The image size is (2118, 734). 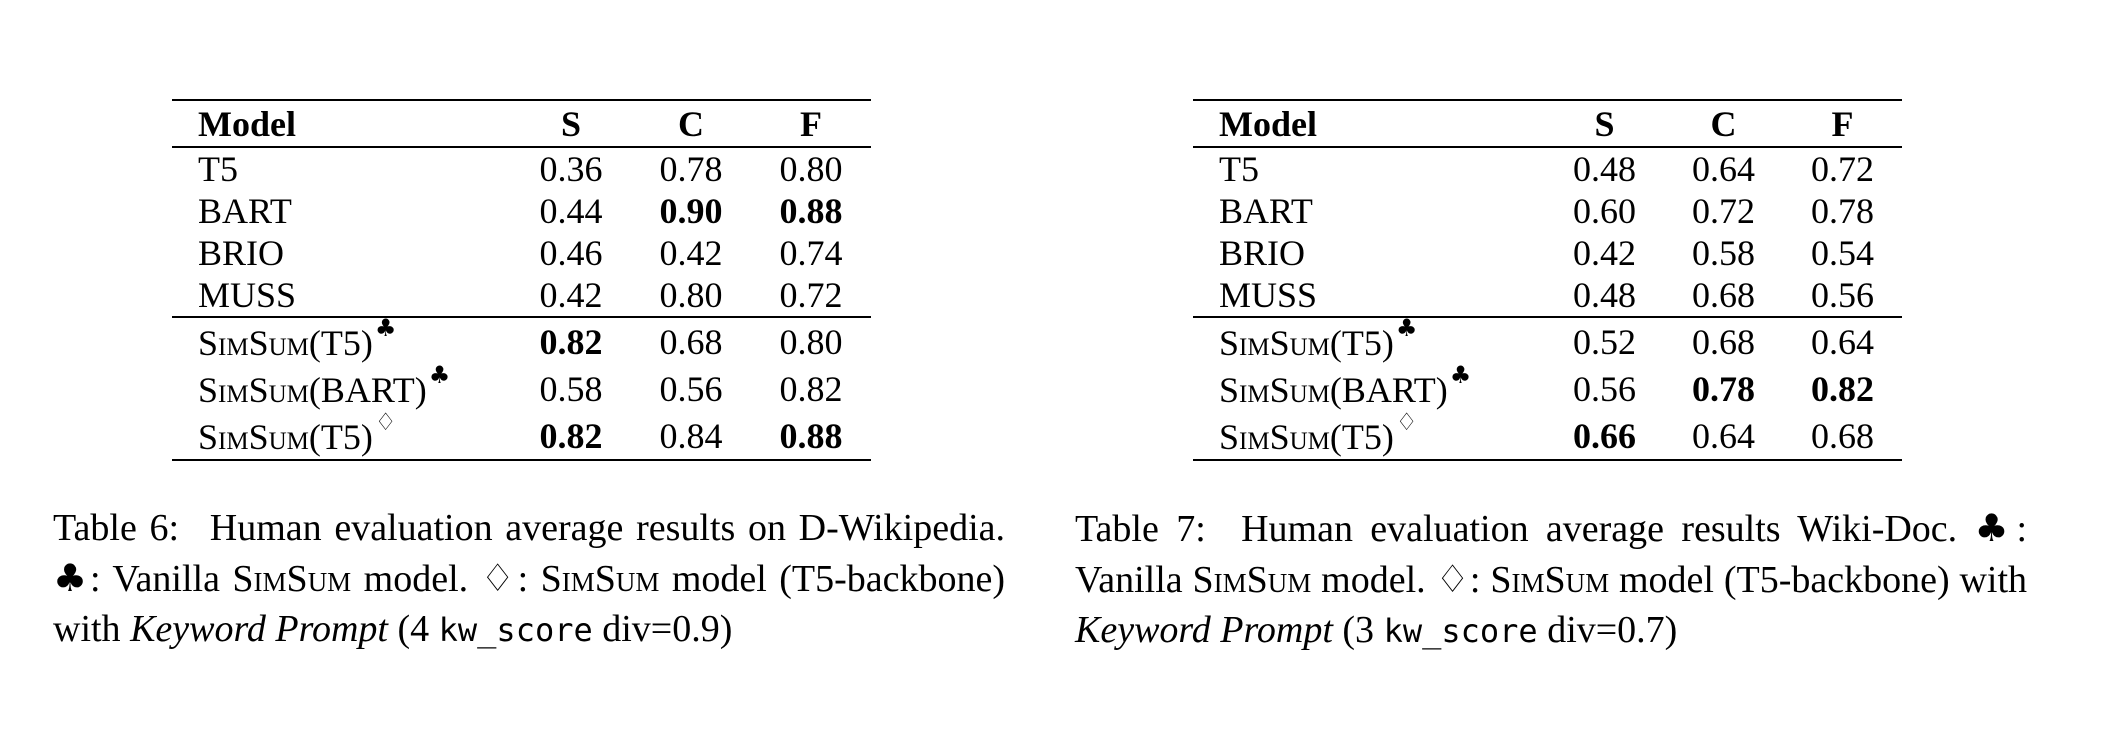 I want to click on score-f: 0.78, so click(x=1842, y=211).